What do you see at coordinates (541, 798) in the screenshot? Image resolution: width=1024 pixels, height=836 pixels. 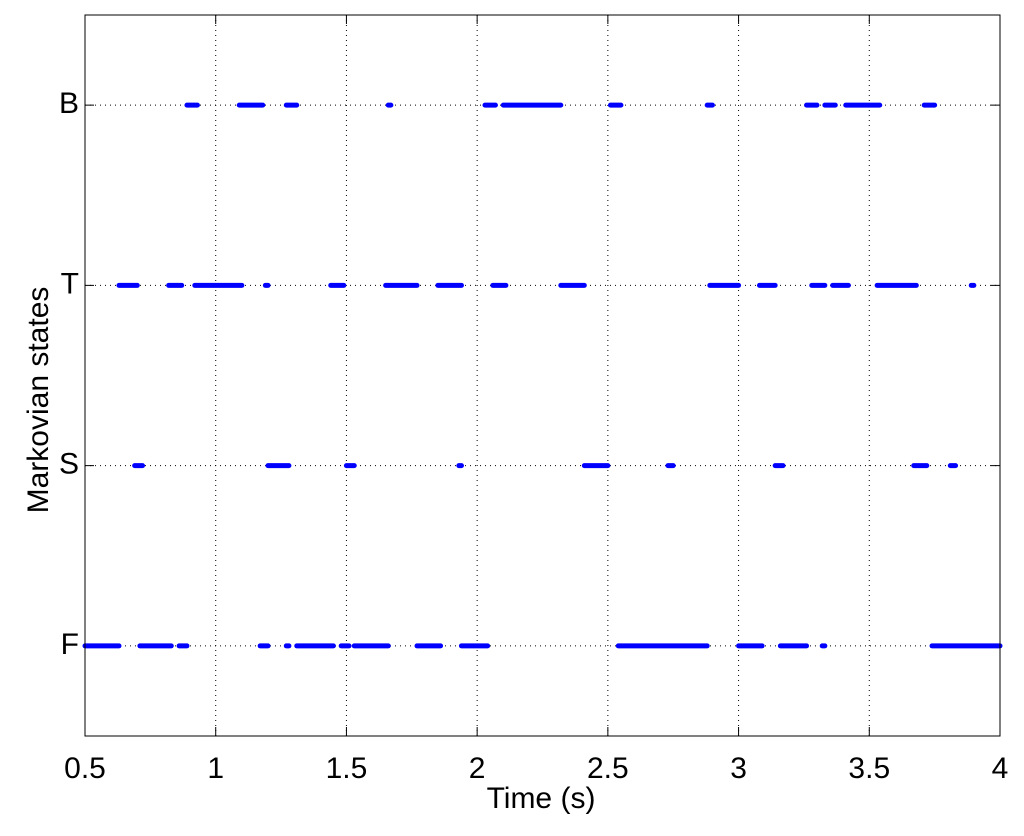 I see `x-axis-label: Time (s)` at bounding box center [541, 798].